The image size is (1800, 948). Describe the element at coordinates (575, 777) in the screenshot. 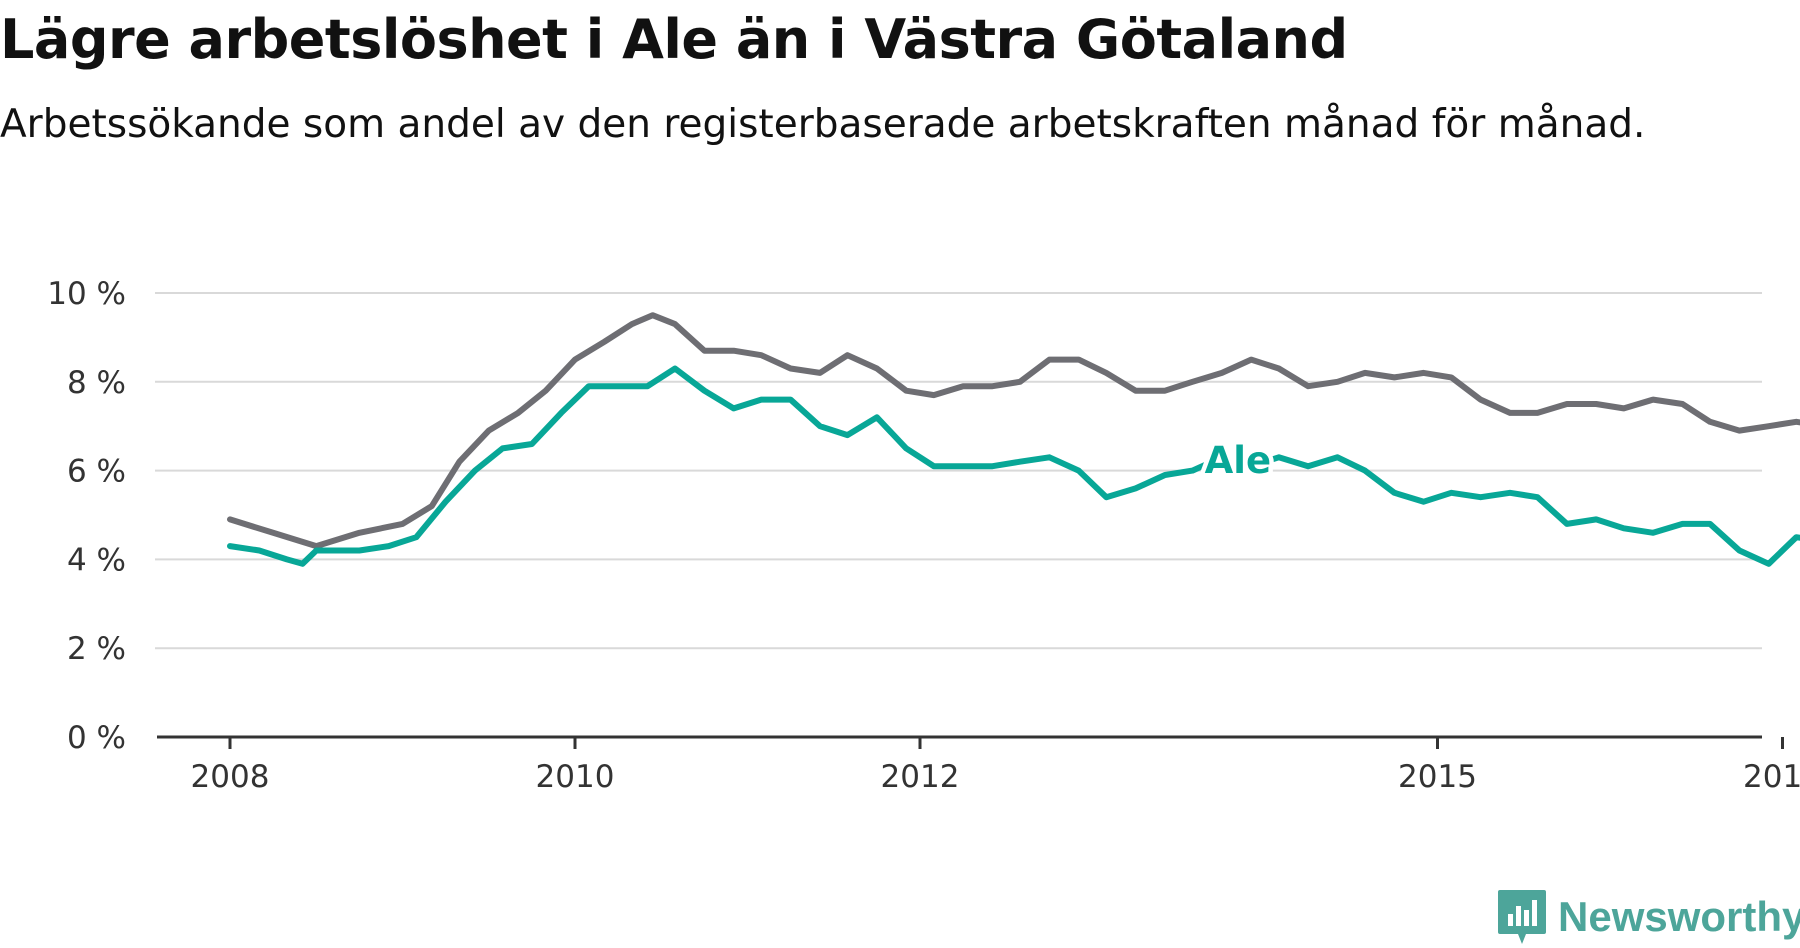

I see `x-tick-label: 2010` at that location.